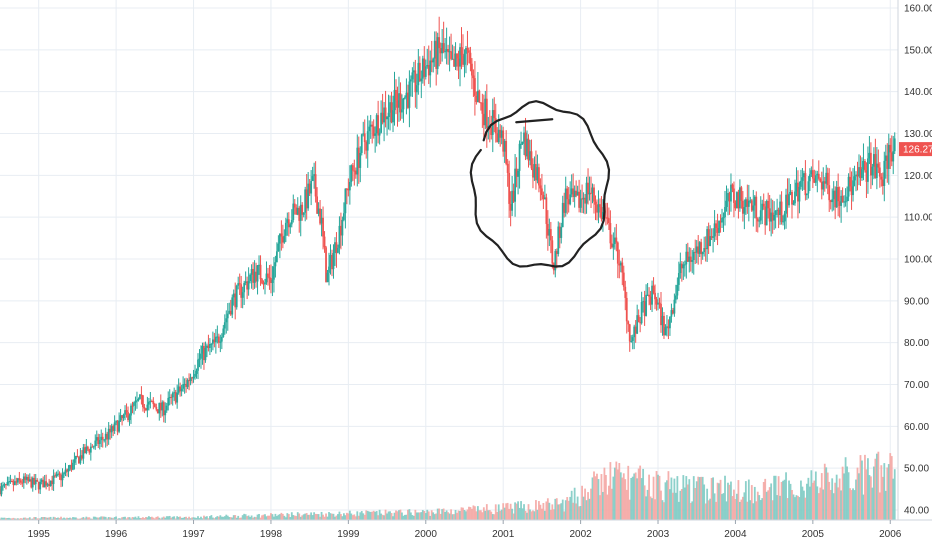 Image resolution: width=932 pixels, height=555 pixels. Describe the element at coordinates (271, 534) in the screenshot. I see `x-tick-label: 1998` at that location.